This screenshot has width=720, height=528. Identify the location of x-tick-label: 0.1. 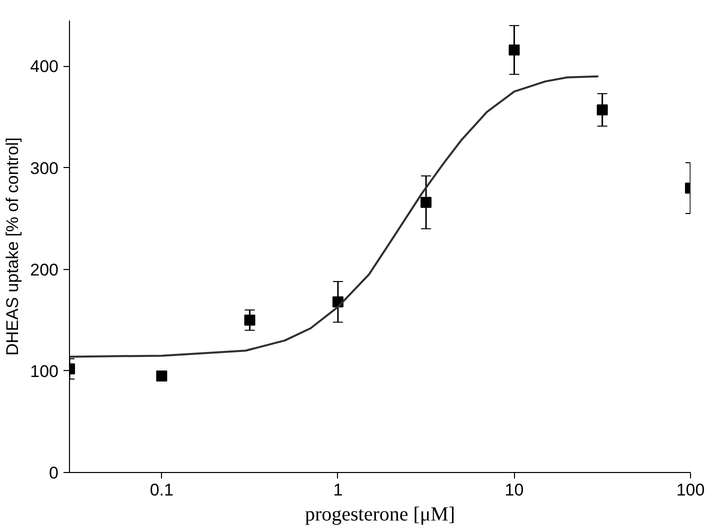
(162, 490).